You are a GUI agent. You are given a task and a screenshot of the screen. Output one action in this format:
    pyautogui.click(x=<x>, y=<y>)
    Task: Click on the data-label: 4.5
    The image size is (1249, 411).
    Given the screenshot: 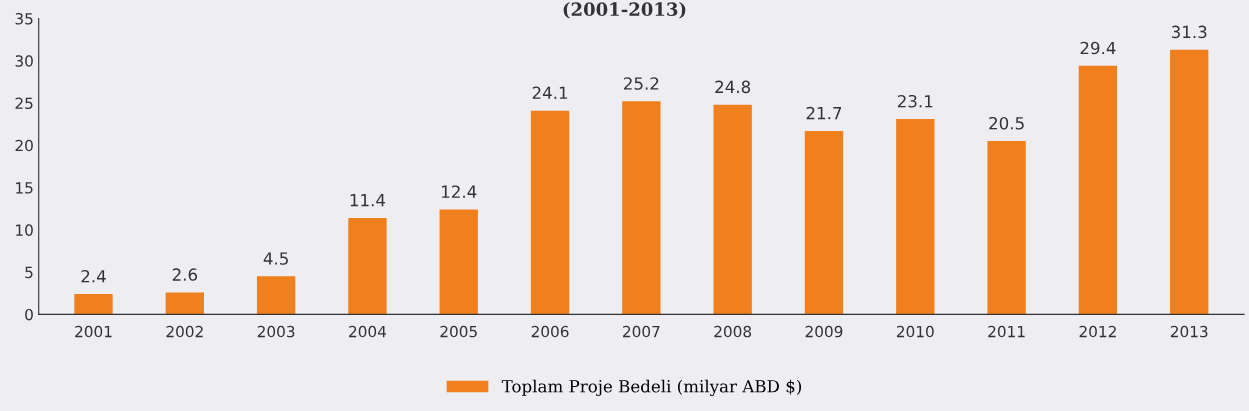 What is the action you would take?
    pyautogui.click(x=275, y=258)
    